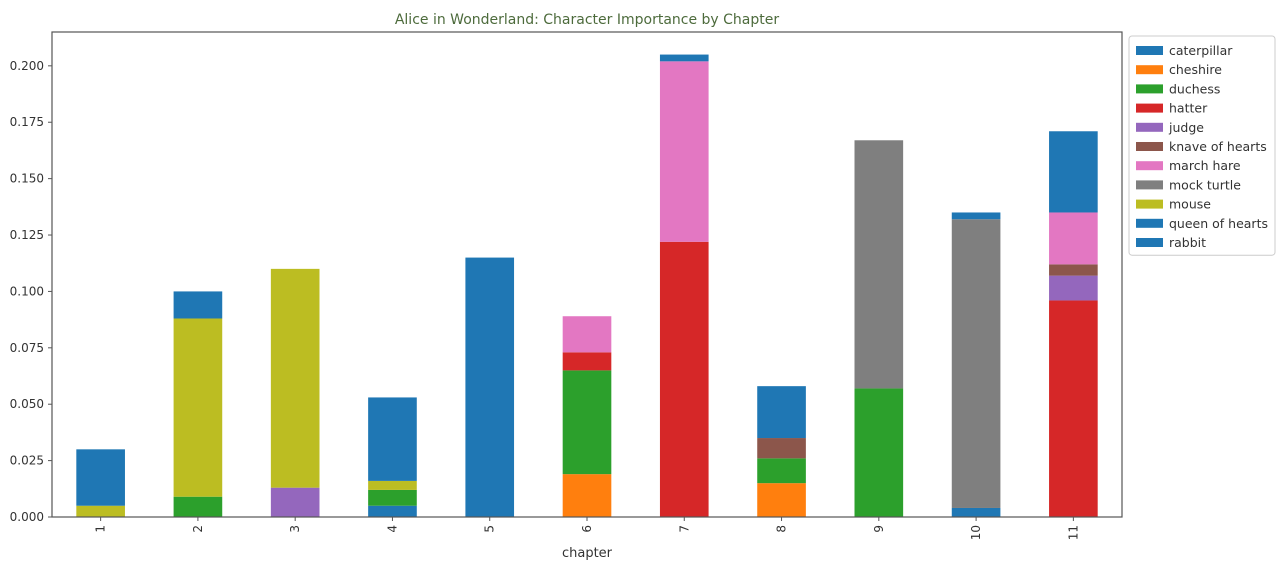 The image size is (1284, 565). Describe the element at coordinates (392, 439) in the screenshot. I see `bar-segment-rabbit-ch4` at that location.